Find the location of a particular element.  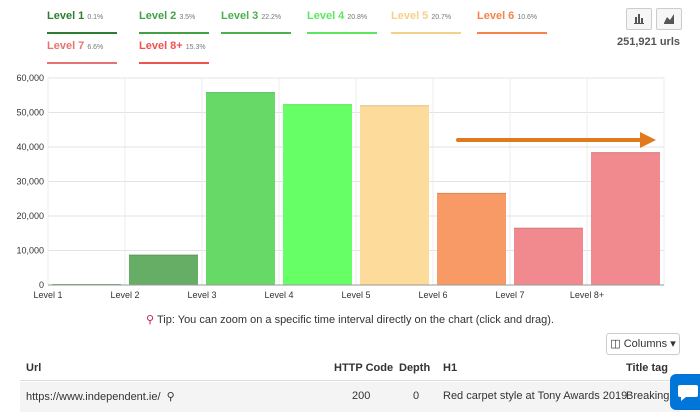

col-header-depth: Depth is located at coordinates (415, 368).